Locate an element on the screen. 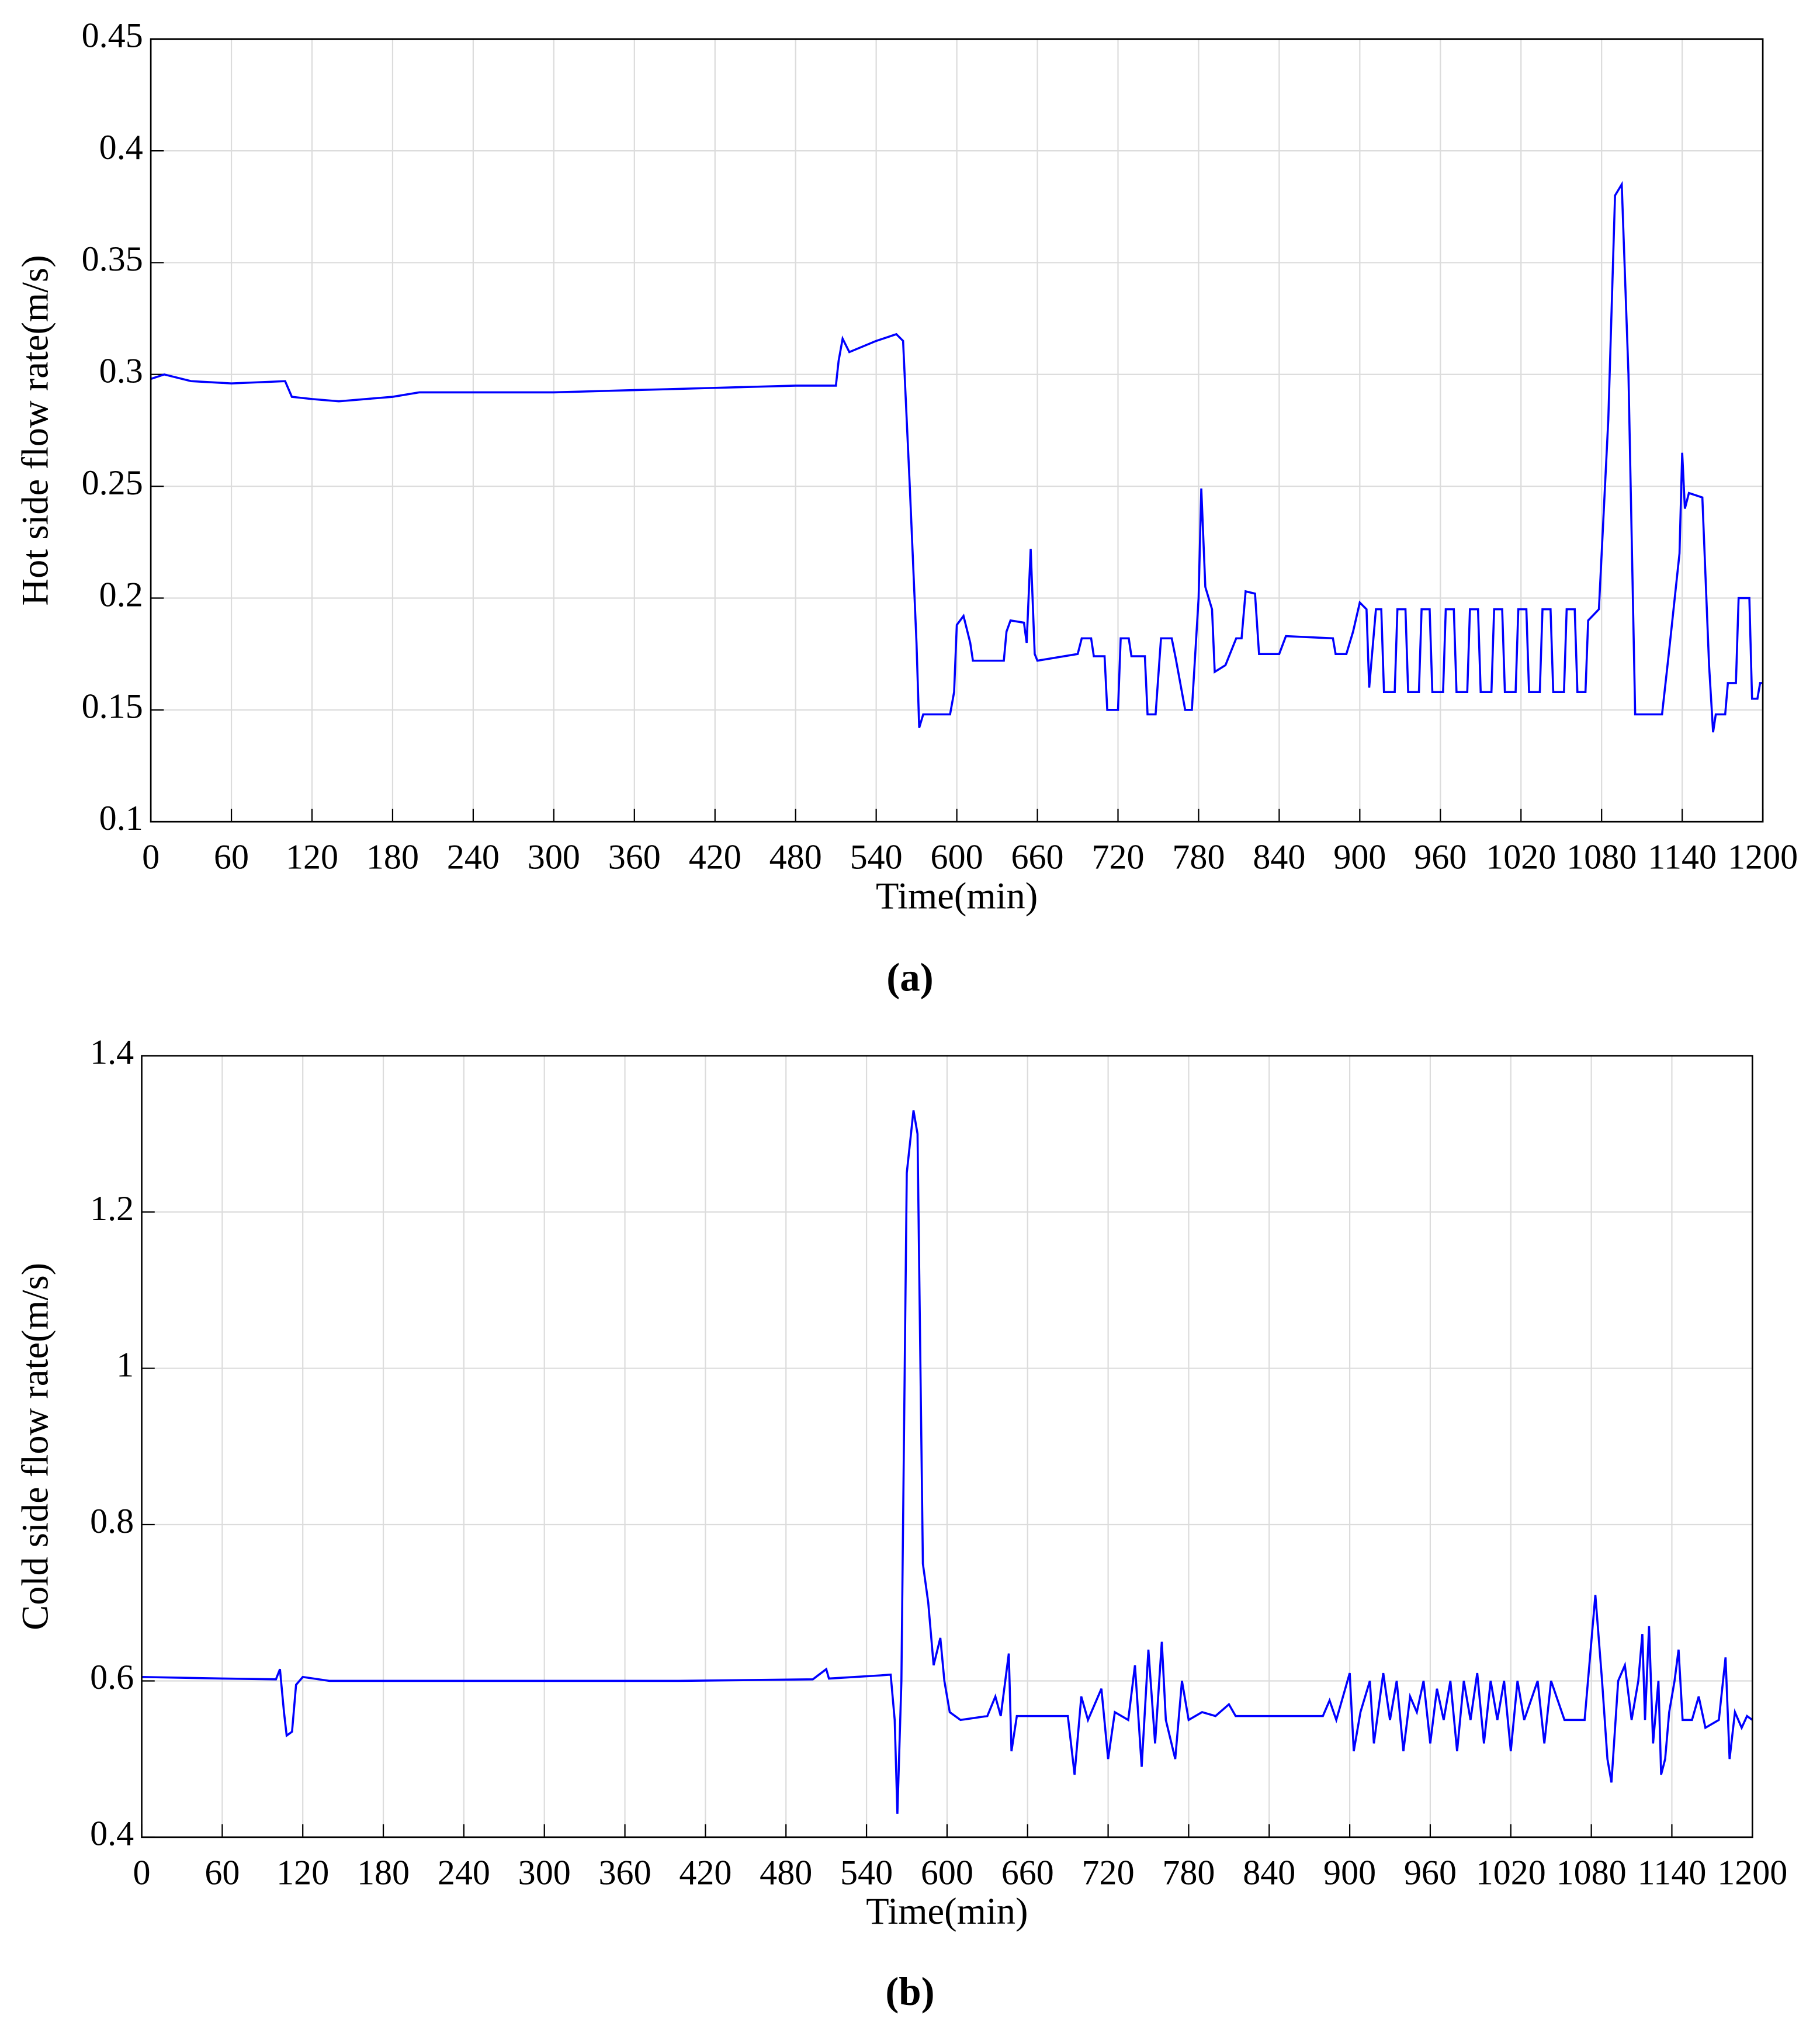 The image size is (1820, 2040). caption: (a) is located at coordinates (909, 977).